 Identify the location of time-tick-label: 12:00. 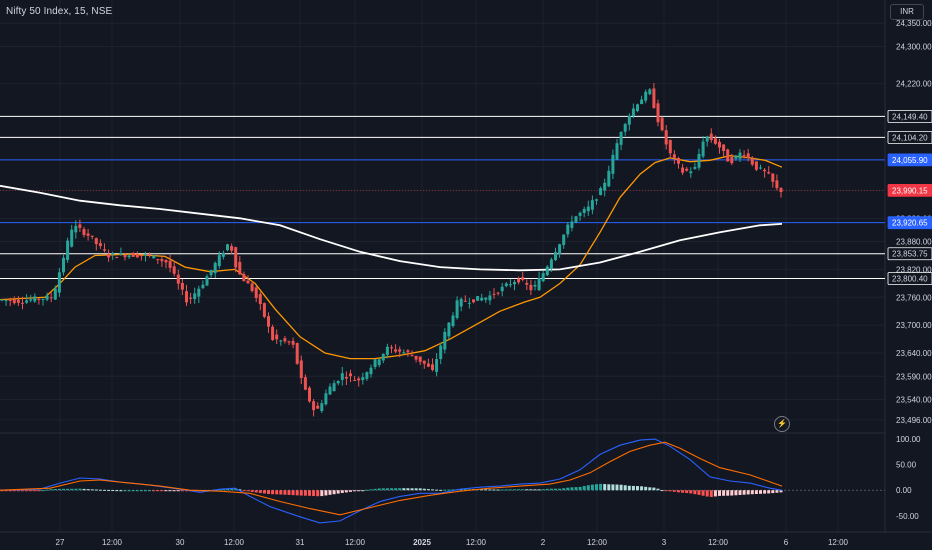
(355, 542).